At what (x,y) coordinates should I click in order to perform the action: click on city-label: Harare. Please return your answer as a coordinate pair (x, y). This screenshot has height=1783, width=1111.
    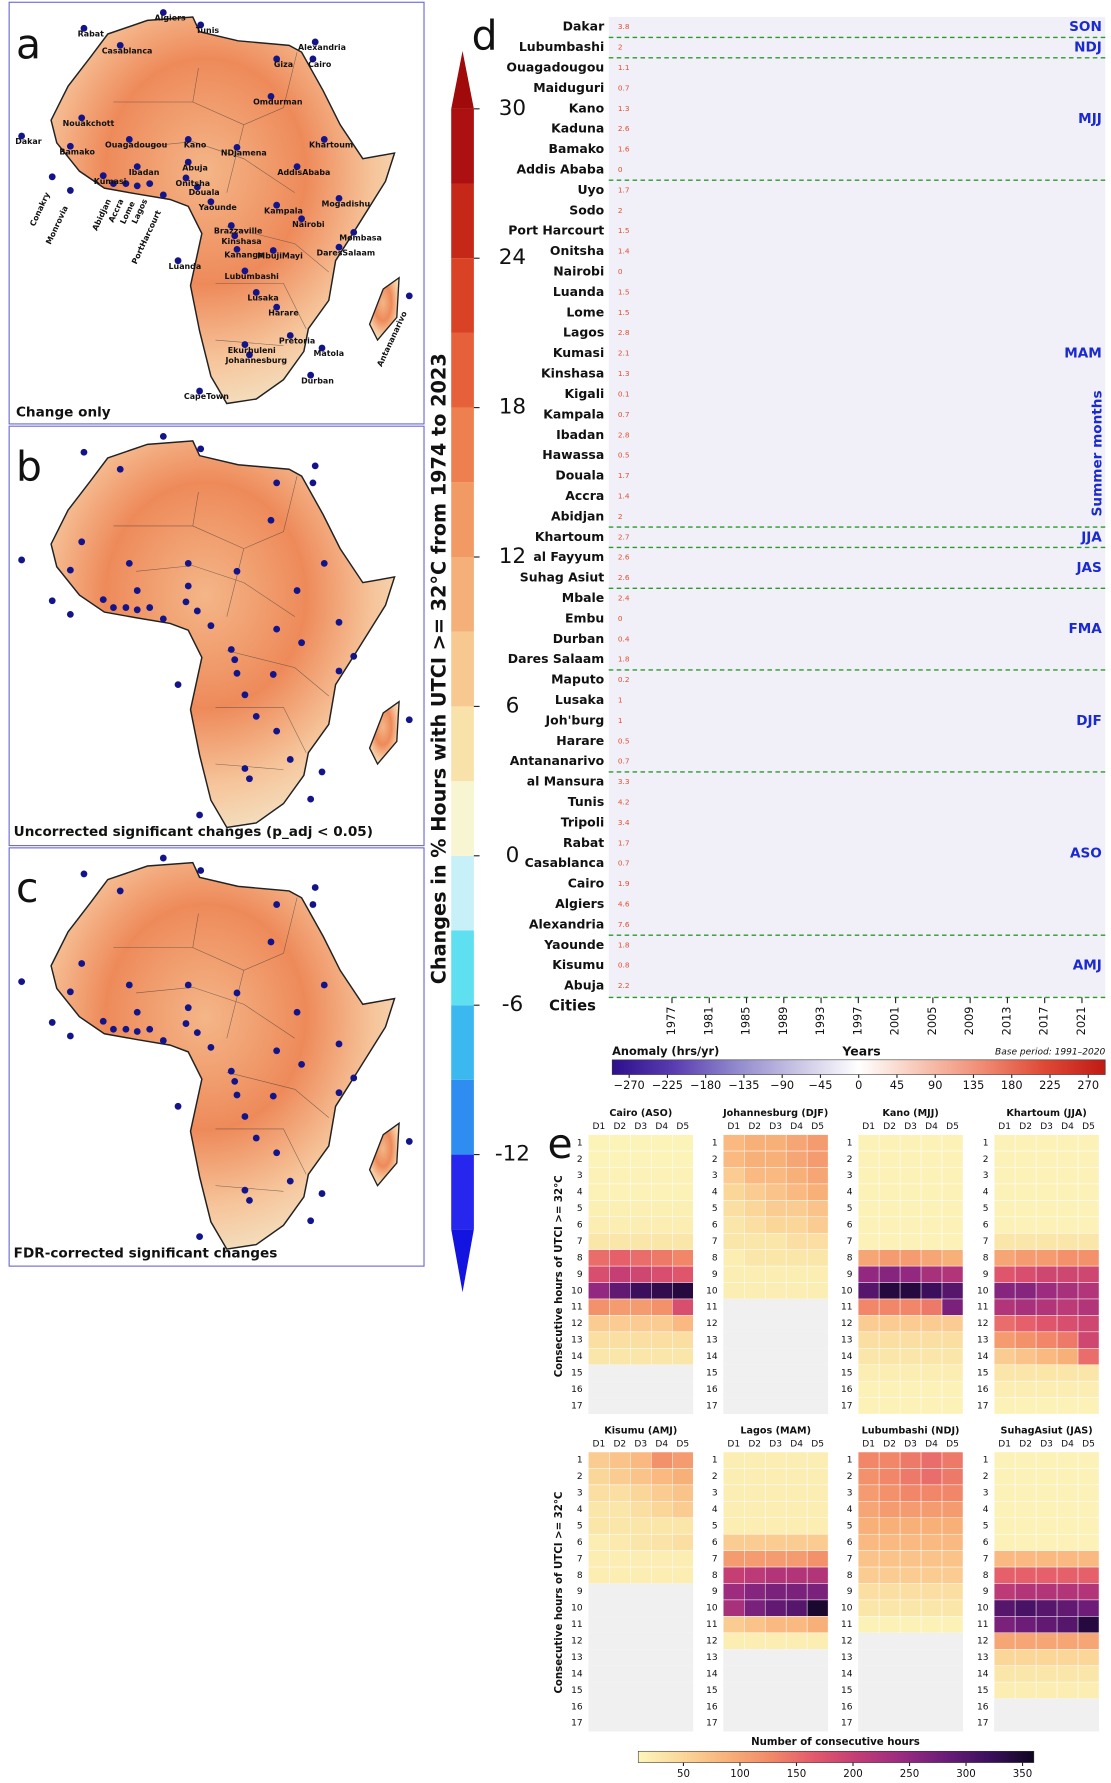
    Looking at the image, I should click on (283, 312).